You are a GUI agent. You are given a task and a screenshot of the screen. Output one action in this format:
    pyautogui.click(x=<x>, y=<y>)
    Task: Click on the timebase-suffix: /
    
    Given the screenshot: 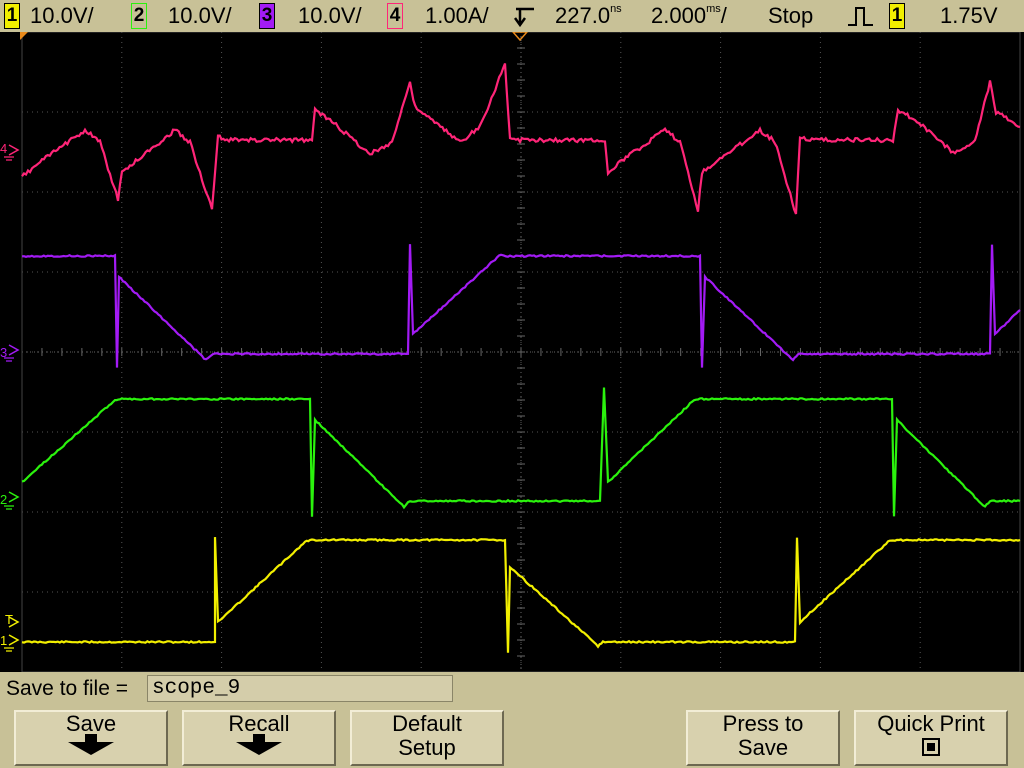 What is the action you would take?
    pyautogui.click(x=723, y=15)
    